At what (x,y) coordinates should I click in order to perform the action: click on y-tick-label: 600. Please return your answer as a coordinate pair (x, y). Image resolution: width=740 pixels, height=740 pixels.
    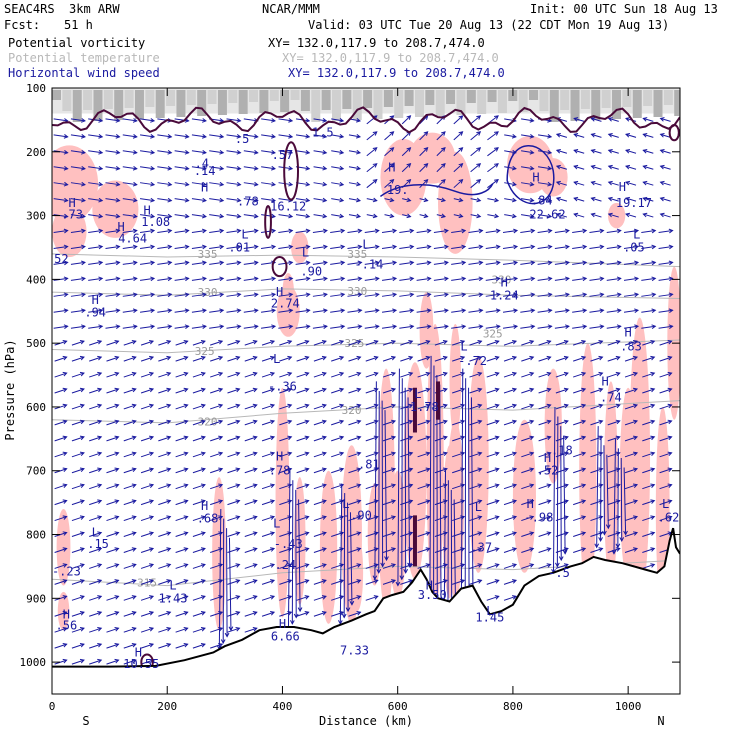
    Looking at the image, I should click on (36, 407).